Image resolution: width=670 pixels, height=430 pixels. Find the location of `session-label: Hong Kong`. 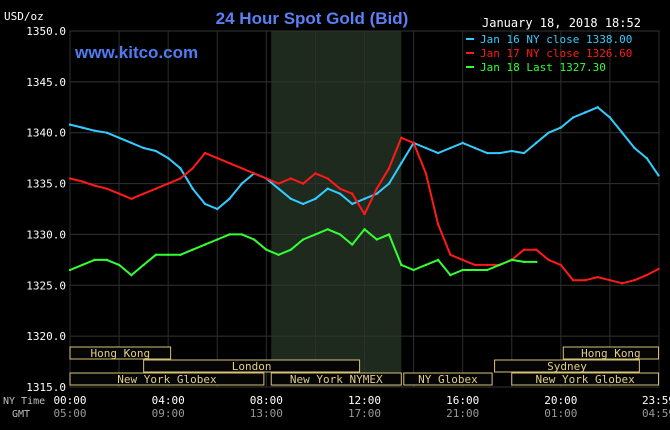

session-label: Hong Kong is located at coordinates (121, 353).